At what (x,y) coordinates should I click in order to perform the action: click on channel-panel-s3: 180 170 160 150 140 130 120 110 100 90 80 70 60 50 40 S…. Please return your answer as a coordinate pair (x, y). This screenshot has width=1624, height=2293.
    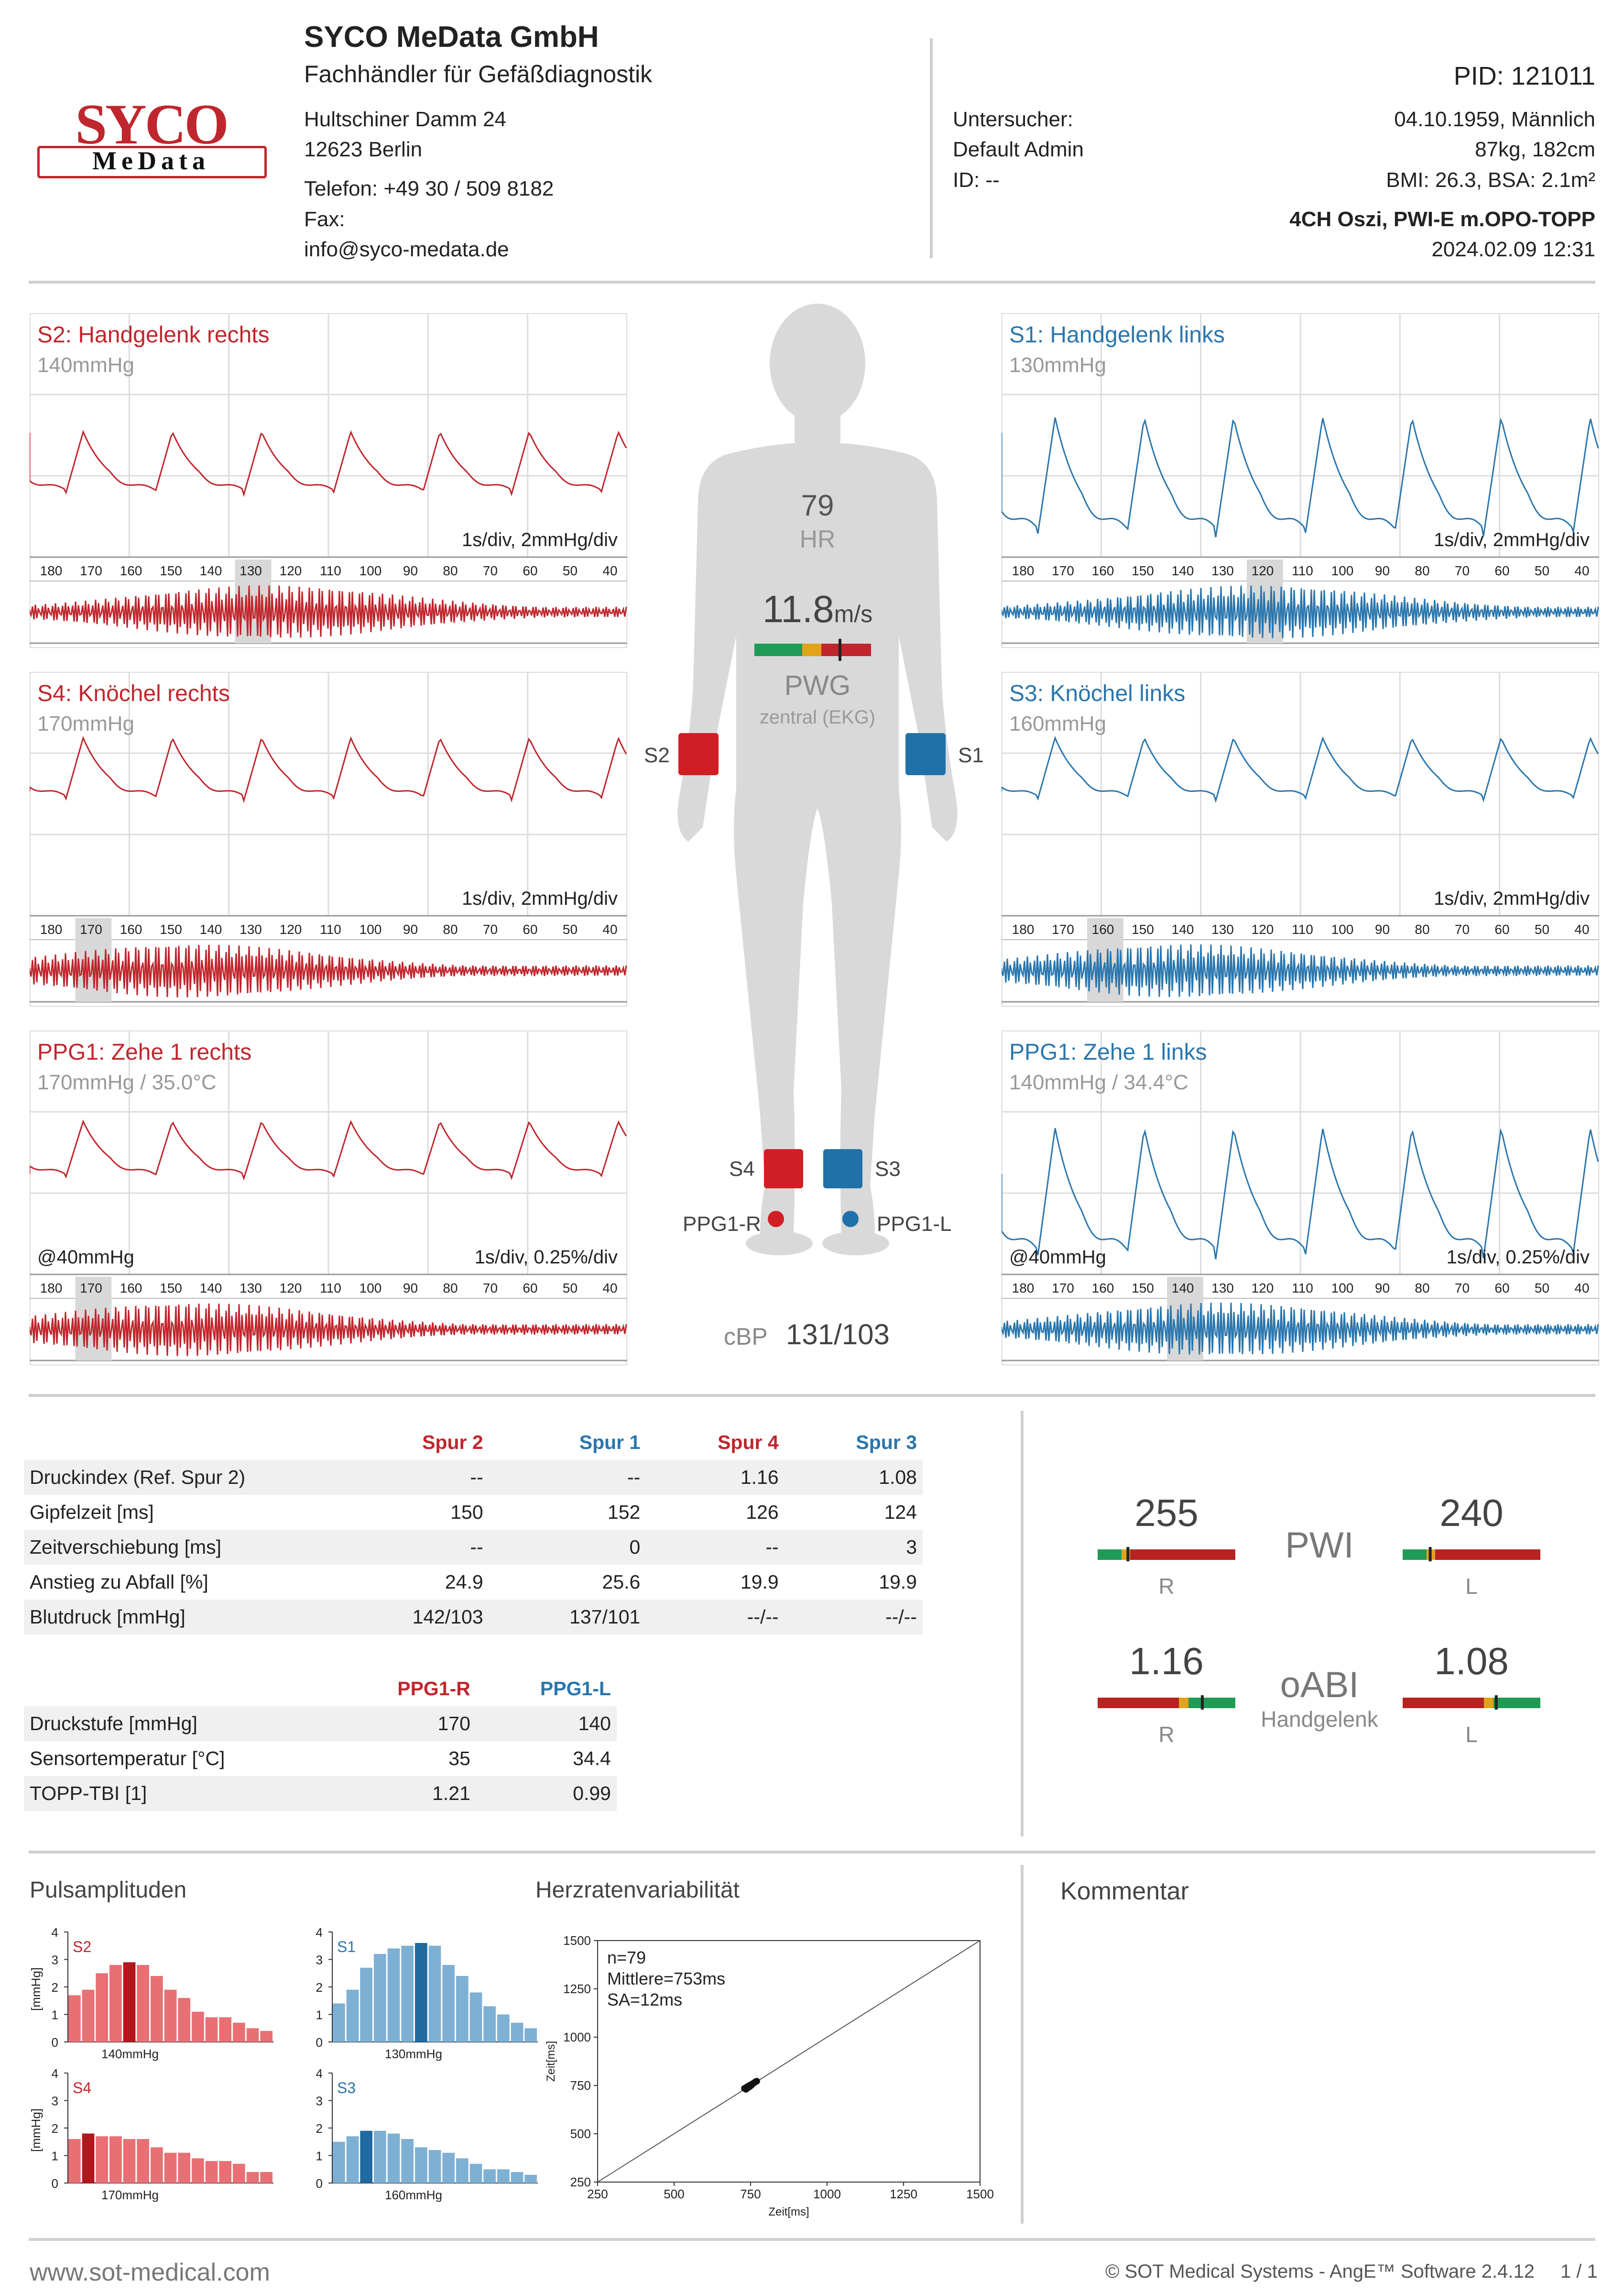
    Looking at the image, I should click on (1300, 839).